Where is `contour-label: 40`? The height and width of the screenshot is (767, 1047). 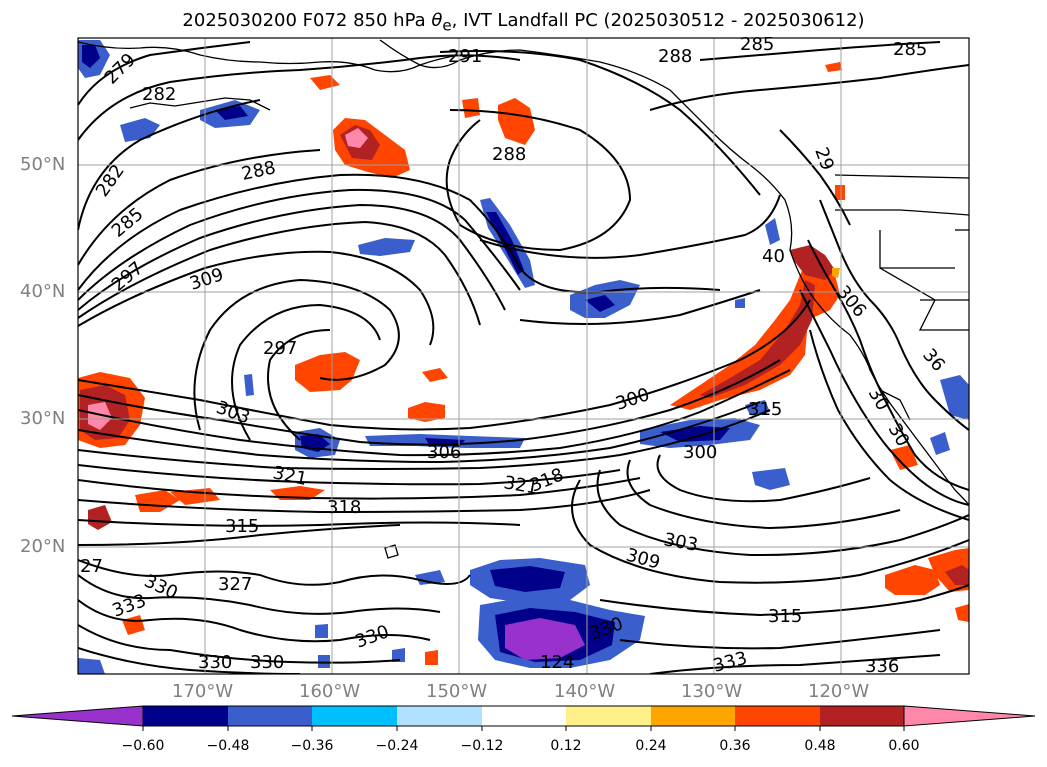 contour-label: 40 is located at coordinates (773, 256).